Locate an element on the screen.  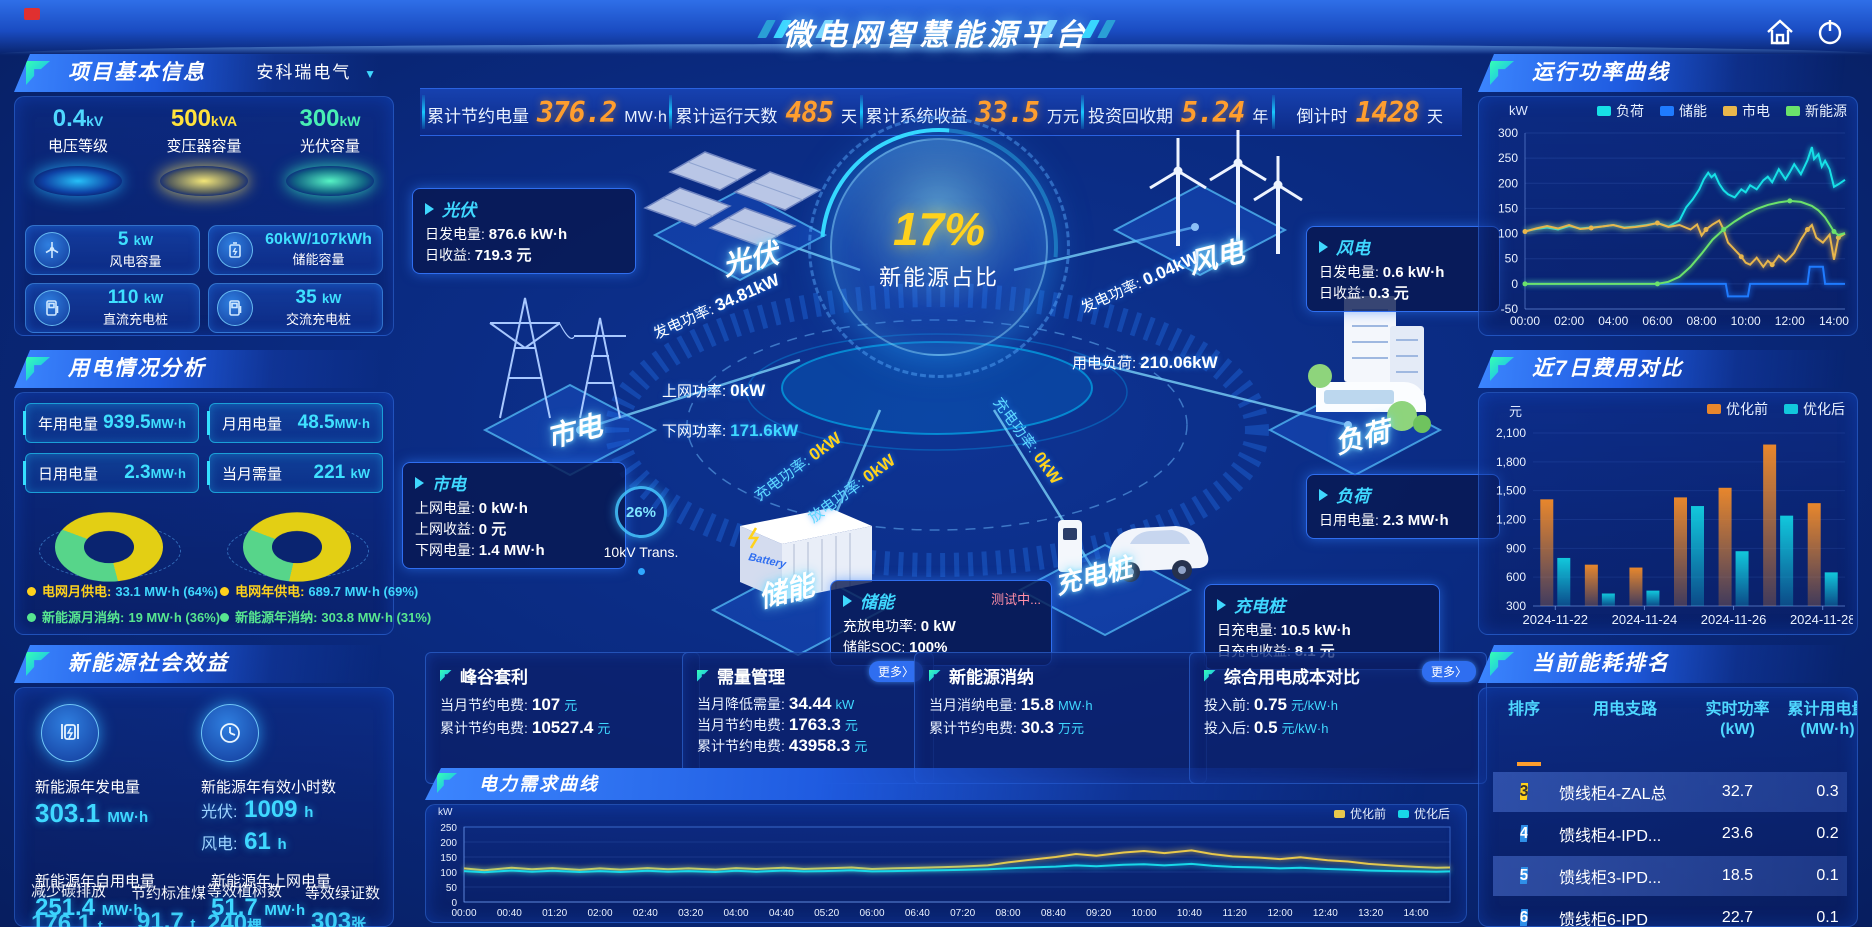
donut-year-supply is located at coordinates (297, 547).